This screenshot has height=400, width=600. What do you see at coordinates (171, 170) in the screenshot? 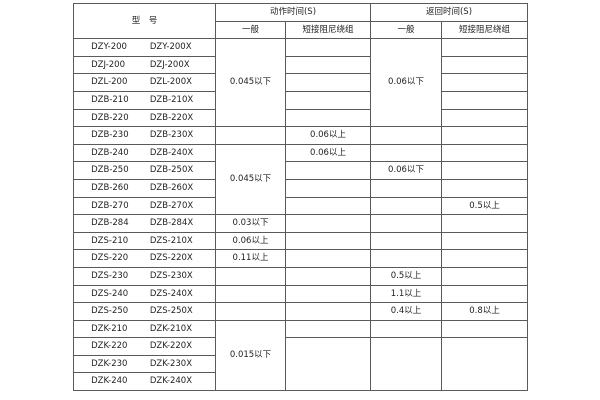
I see `model-x-variant: DZB-250X` at bounding box center [171, 170].